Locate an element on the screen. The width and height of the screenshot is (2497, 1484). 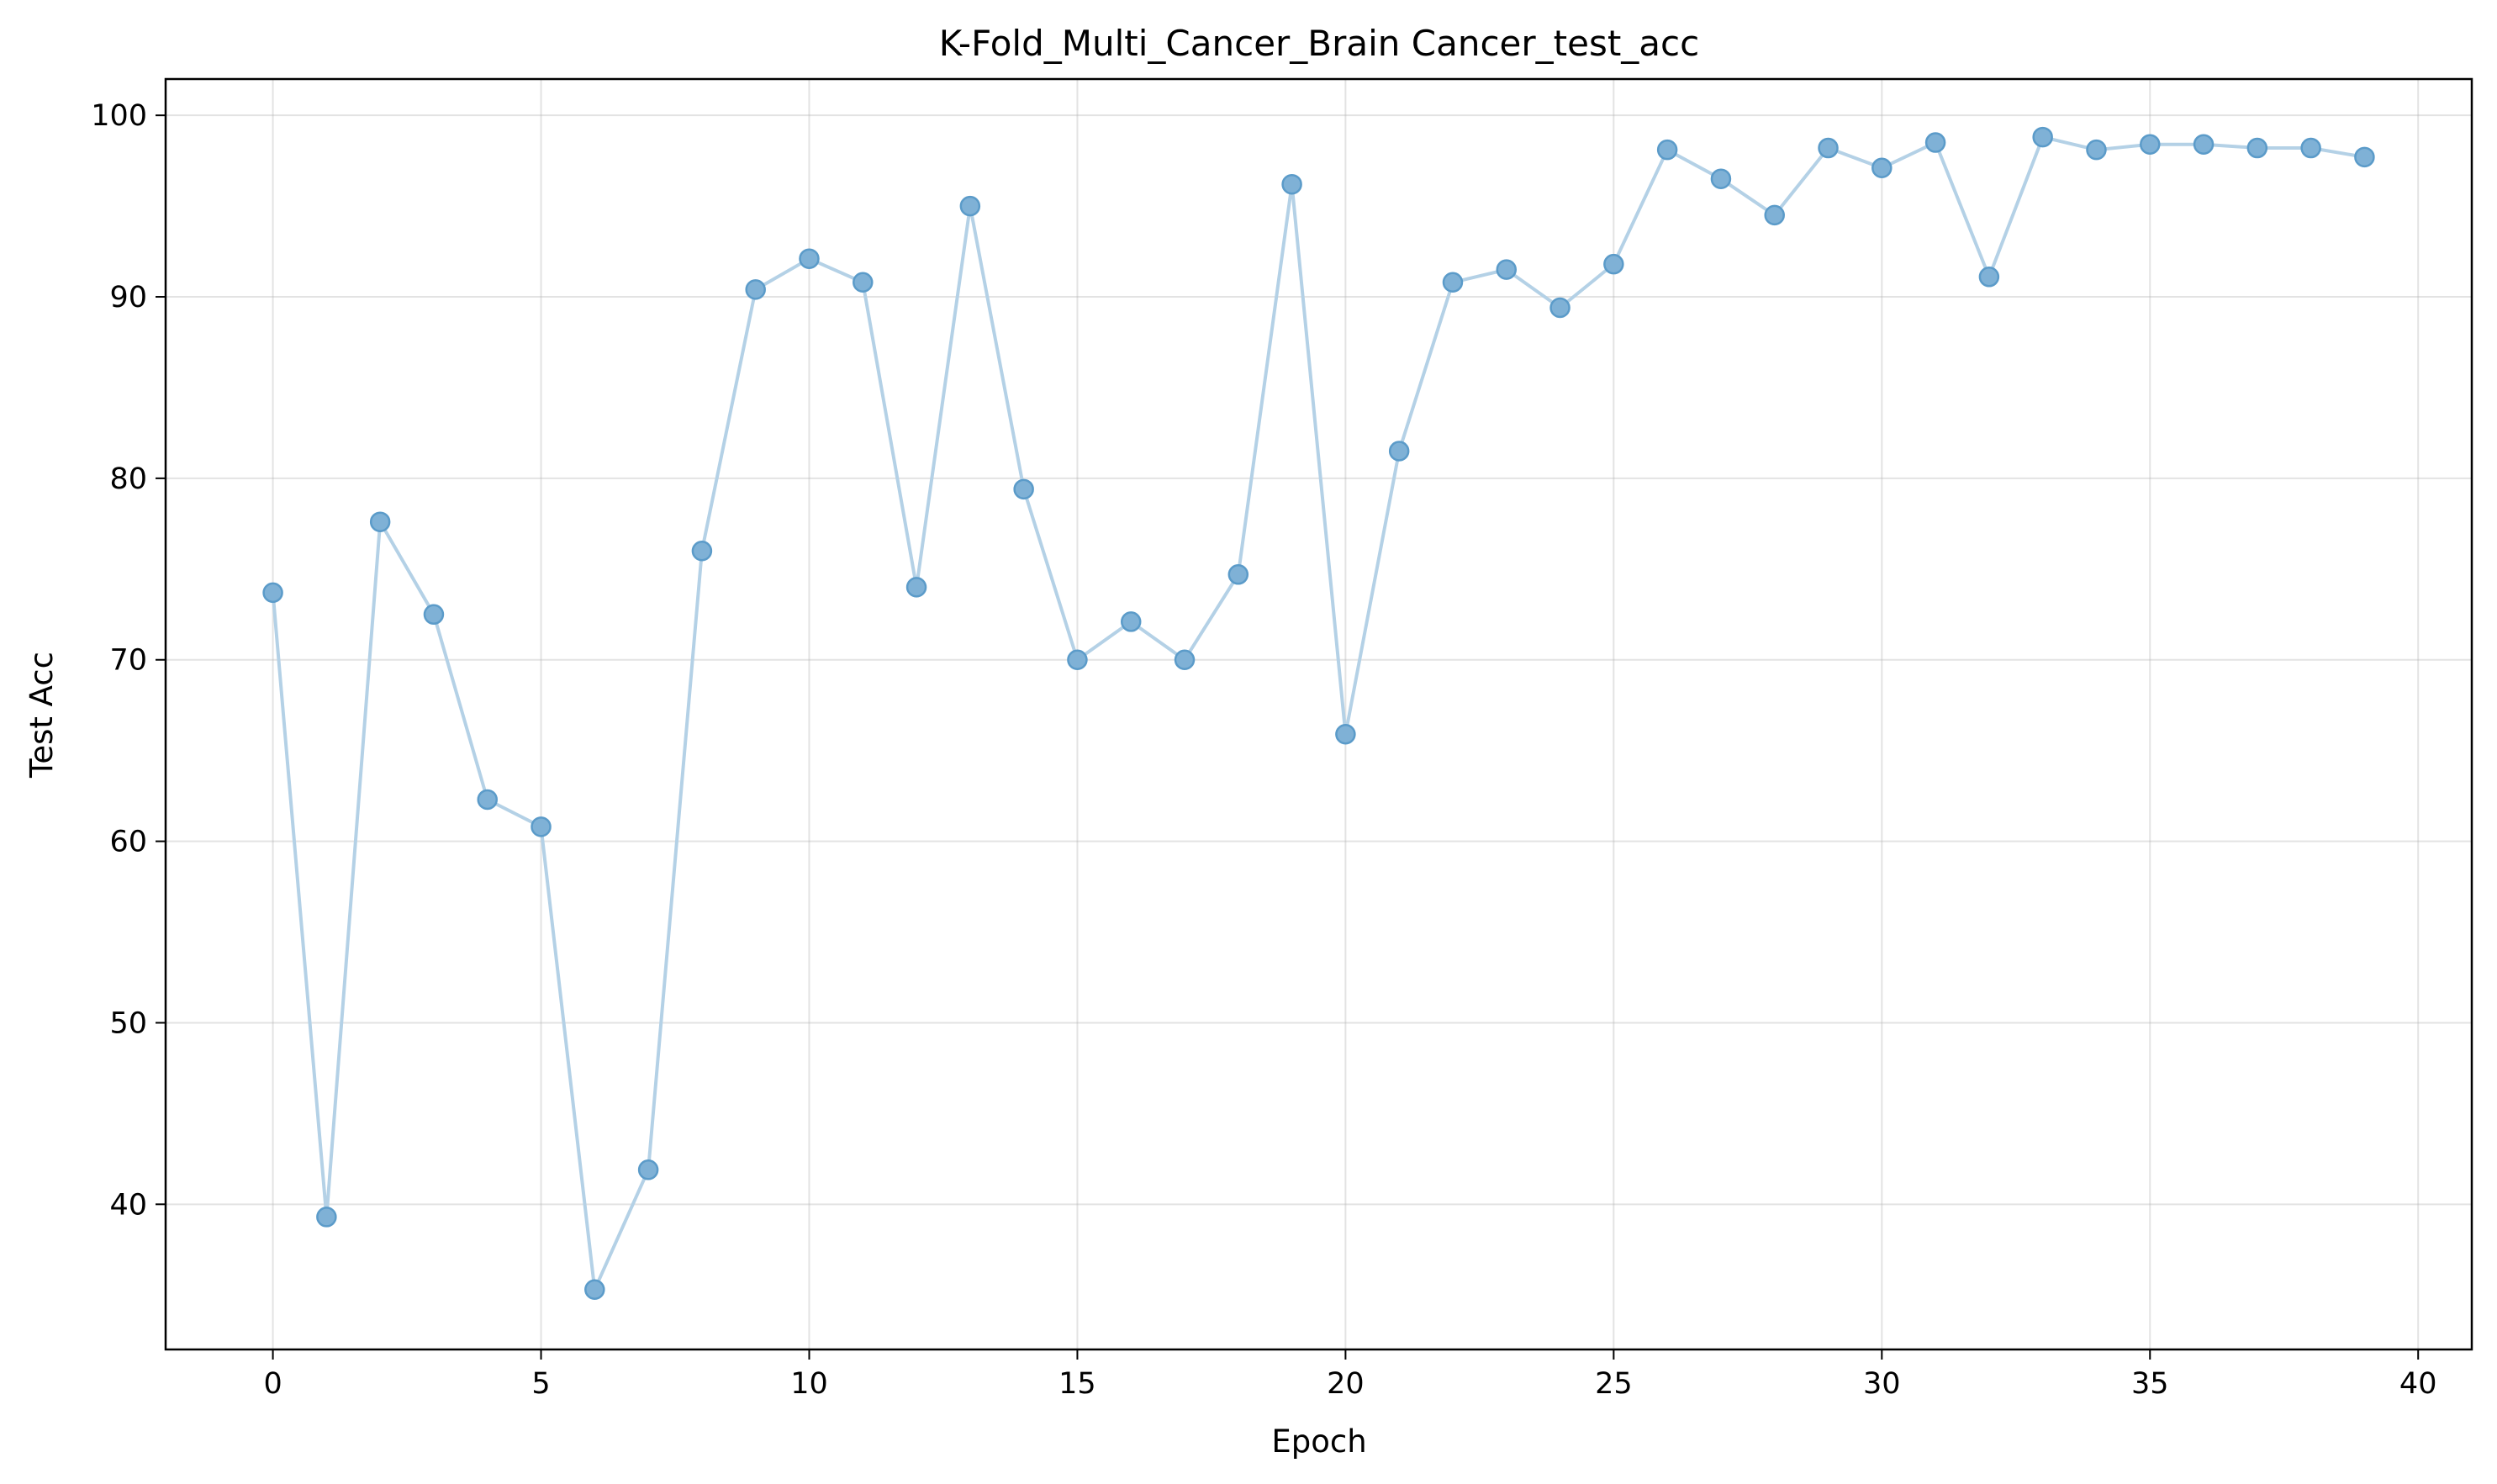
y-tick-label: 70 is located at coordinates (128, 661).